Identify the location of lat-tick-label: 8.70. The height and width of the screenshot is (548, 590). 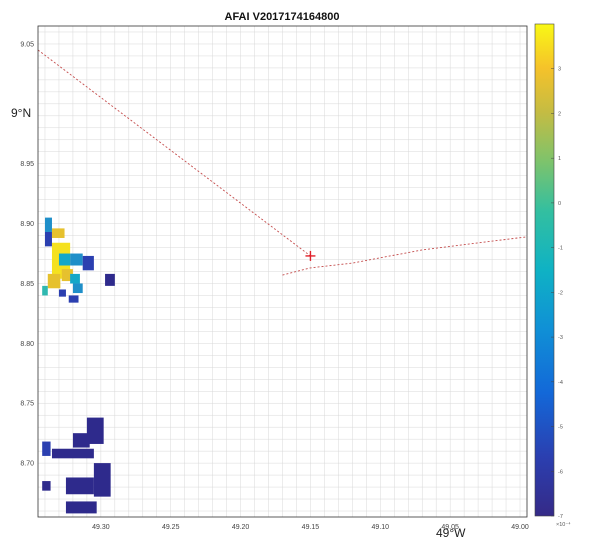
(27, 464).